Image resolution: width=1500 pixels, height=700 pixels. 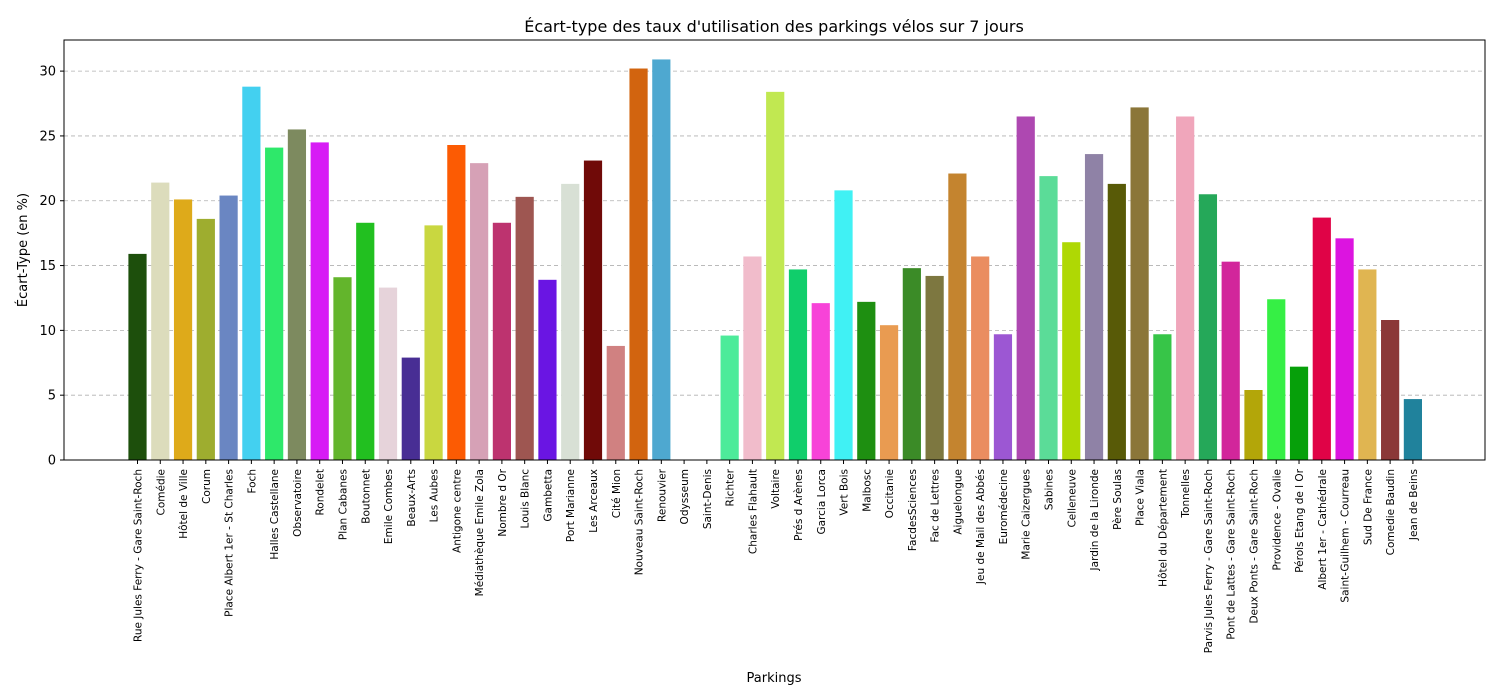 I want to click on x-tick-label: Cité Mion, so click(x=617, y=493).